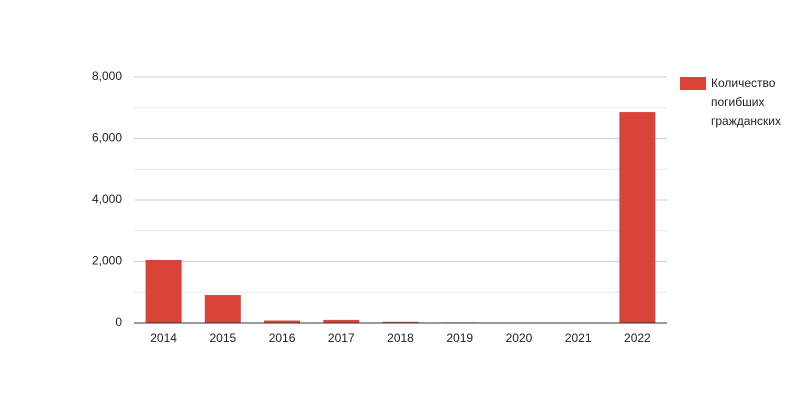  What do you see at coordinates (341, 338) in the screenshot?
I see `x-tick-label: 2017` at bounding box center [341, 338].